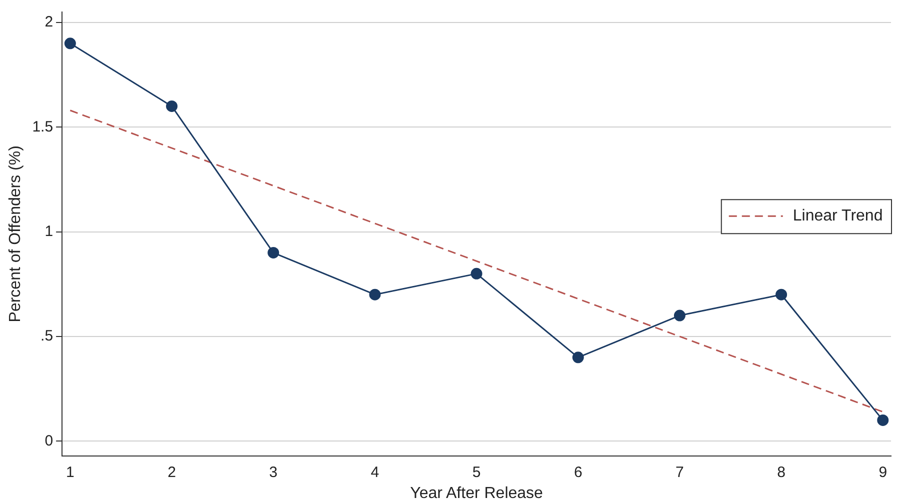 The image size is (899, 503). I want to click on legend-label: Linear Trend, so click(837, 216).